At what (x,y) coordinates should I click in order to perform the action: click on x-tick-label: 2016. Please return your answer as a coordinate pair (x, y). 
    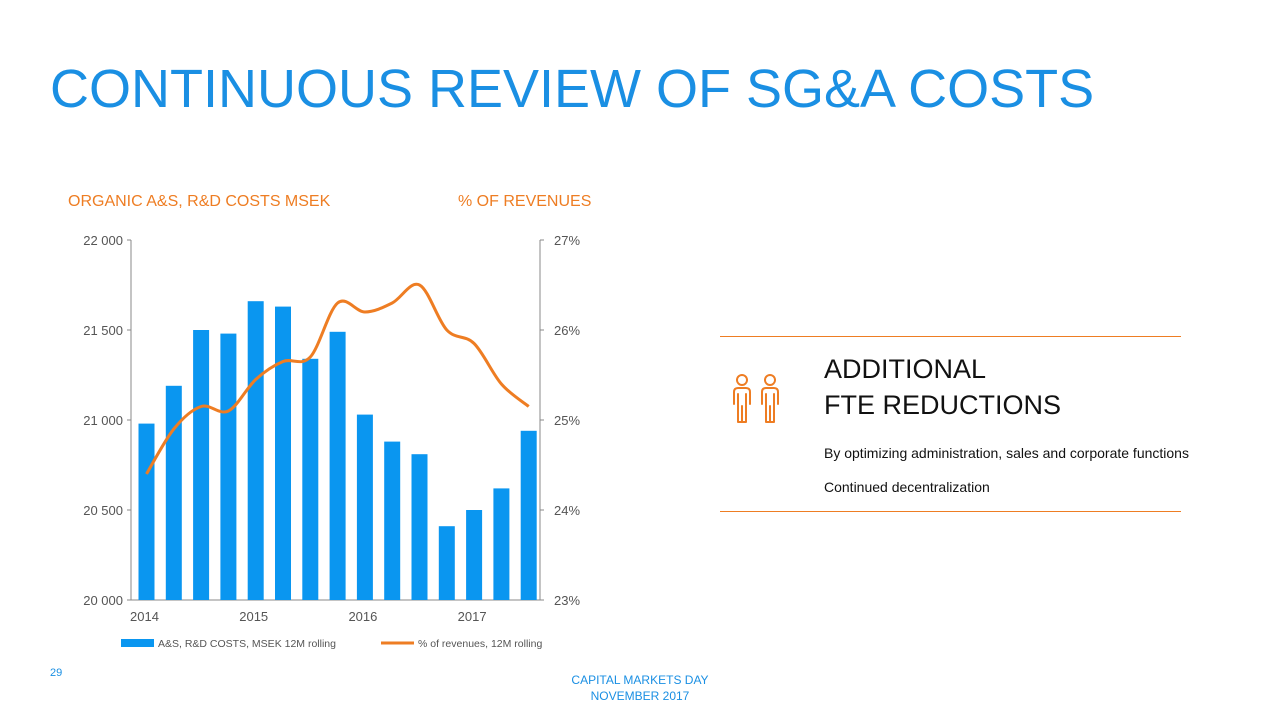
    Looking at the image, I should click on (362, 616).